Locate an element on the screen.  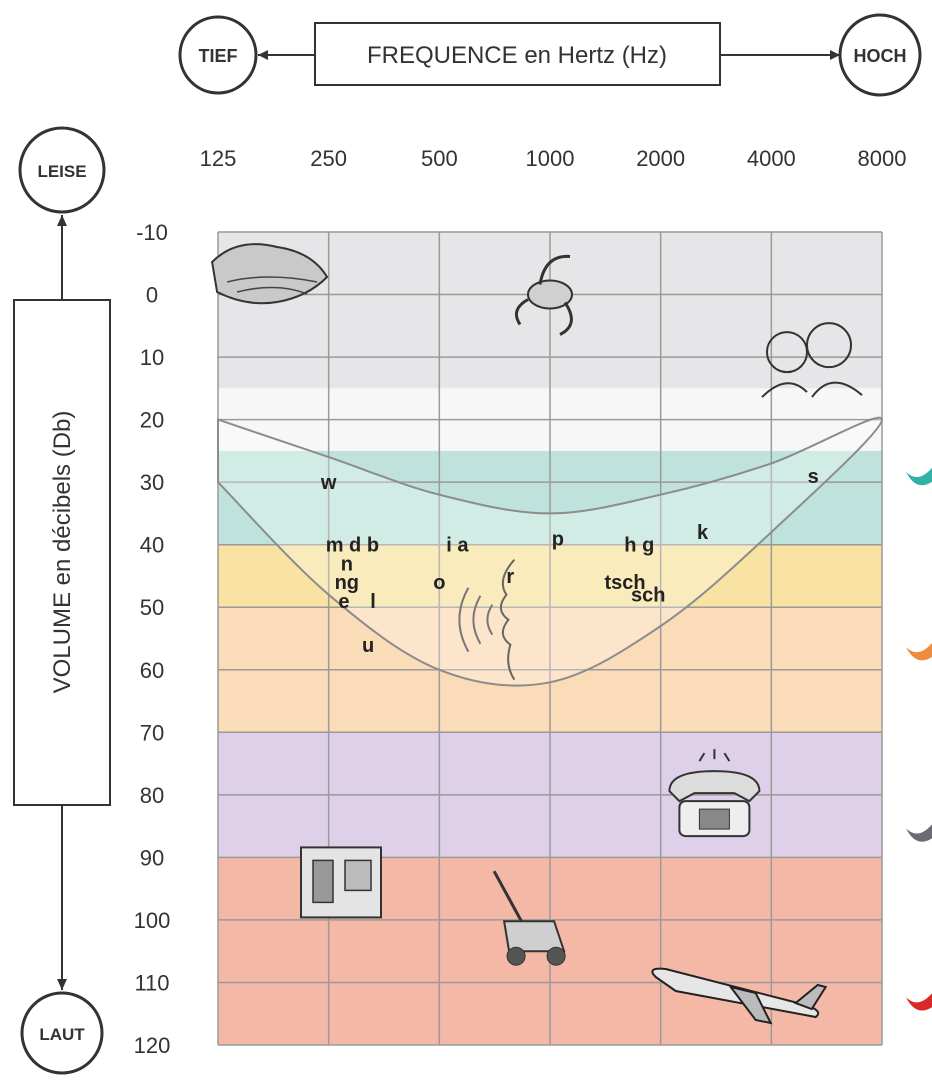
x-tick-label: 1000 is located at coordinates (550, 158).